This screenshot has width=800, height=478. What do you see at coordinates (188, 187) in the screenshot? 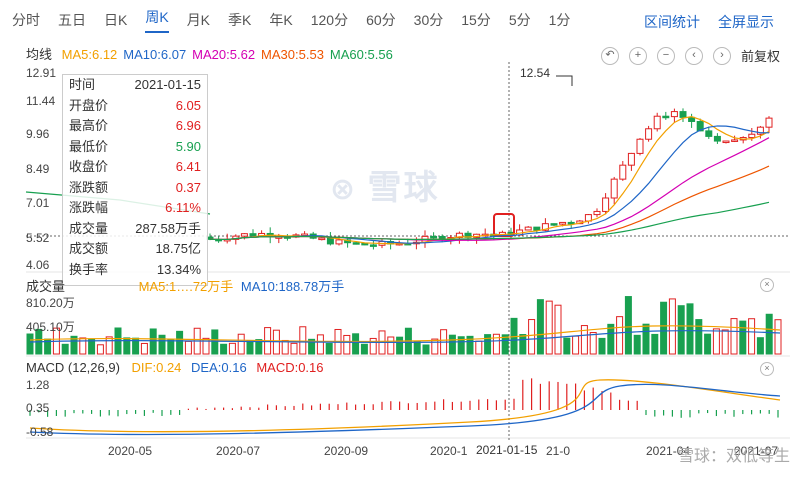
I see `info-value: 0.37` at bounding box center [188, 187].